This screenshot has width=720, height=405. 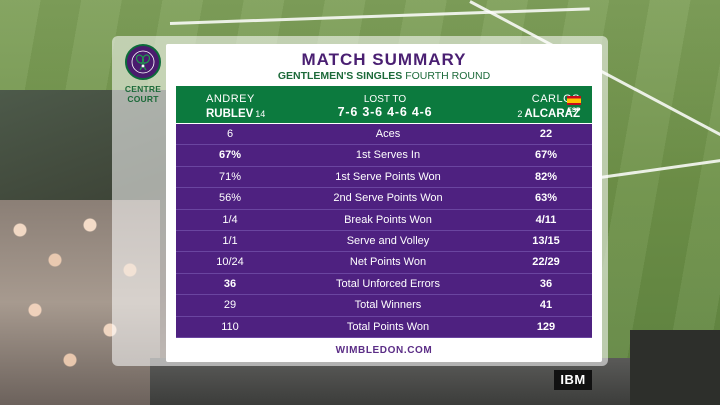 I want to click on stat-label: Total Winners, so click(x=388, y=305).